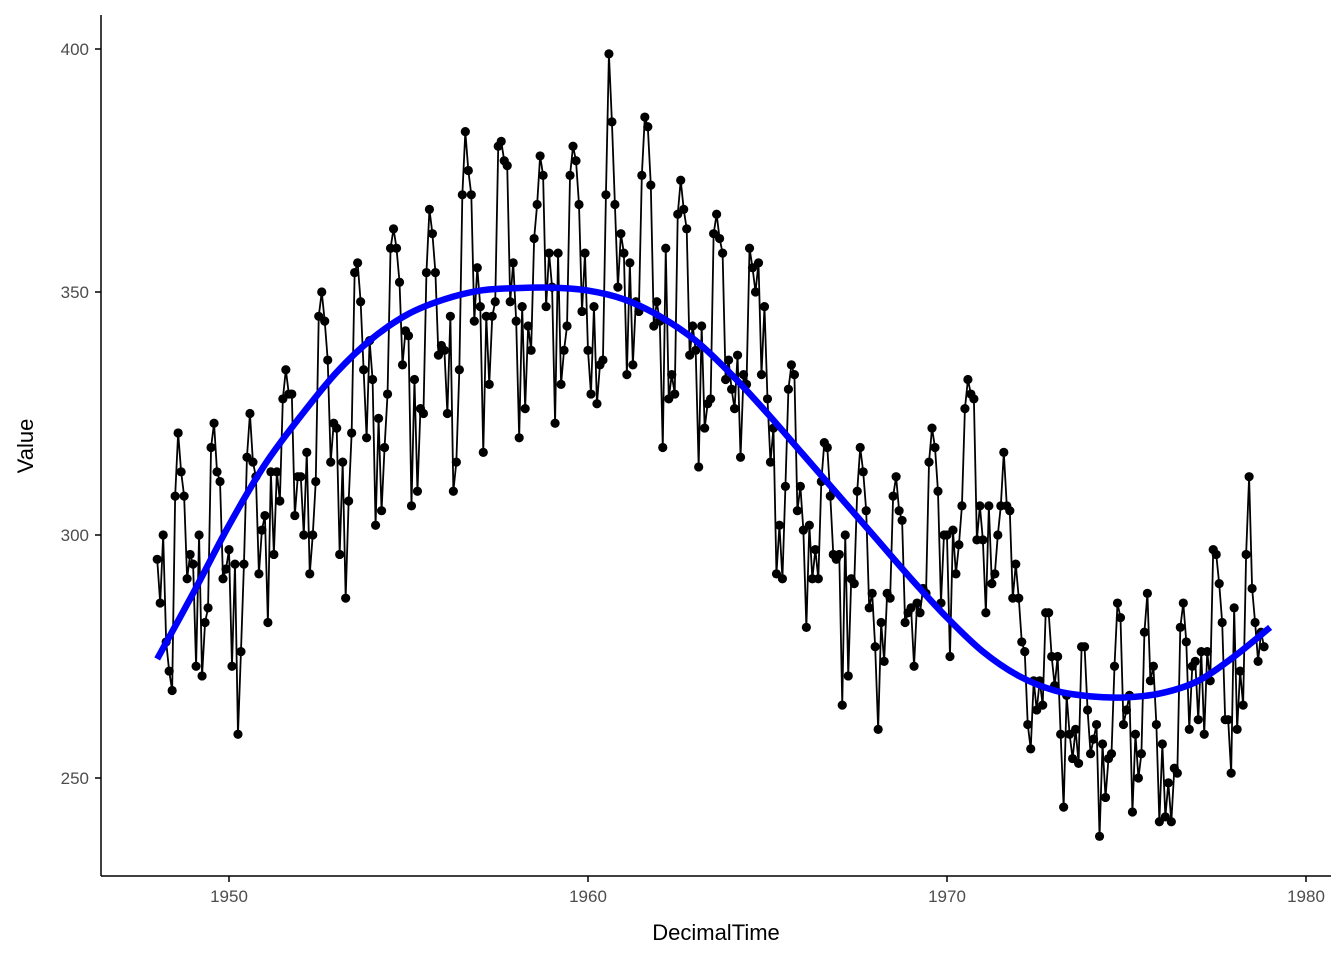 The width and height of the screenshot is (1344, 960). What do you see at coordinates (75, 778) in the screenshot?
I see `y-tick-label: 250` at bounding box center [75, 778].